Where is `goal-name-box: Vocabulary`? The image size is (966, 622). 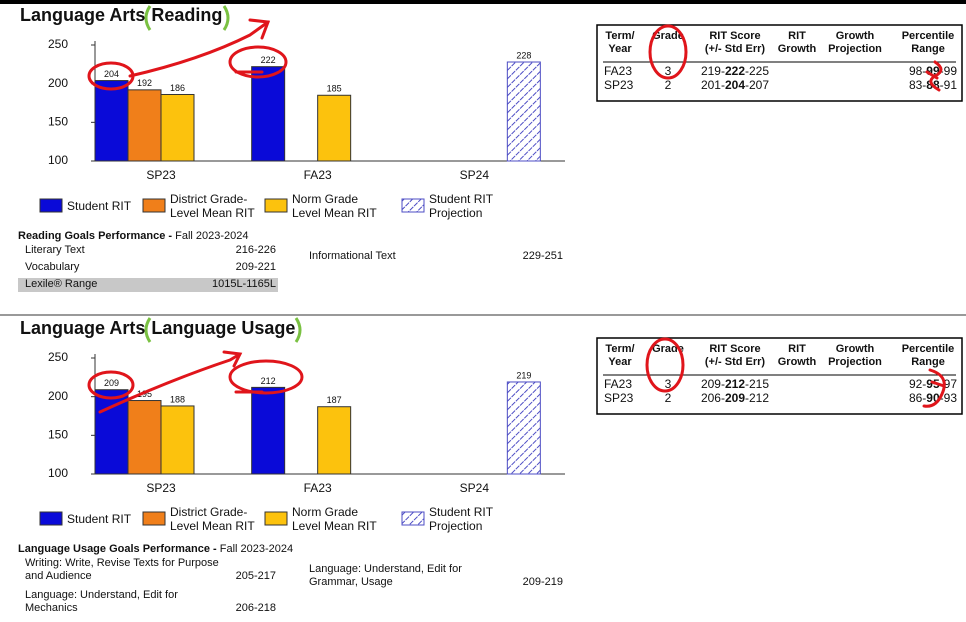 goal-name-box: Vocabulary is located at coordinates (52, 267).